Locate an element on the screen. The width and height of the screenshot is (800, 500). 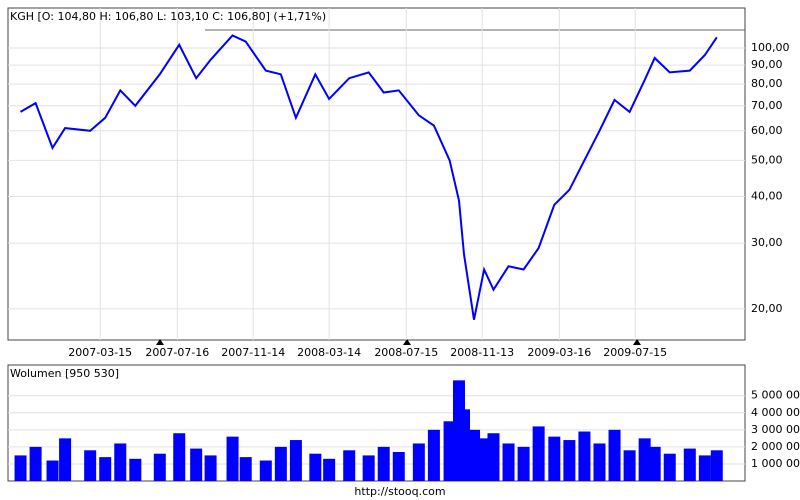
y-tick-label: 70,00 is located at coordinates (767, 105).